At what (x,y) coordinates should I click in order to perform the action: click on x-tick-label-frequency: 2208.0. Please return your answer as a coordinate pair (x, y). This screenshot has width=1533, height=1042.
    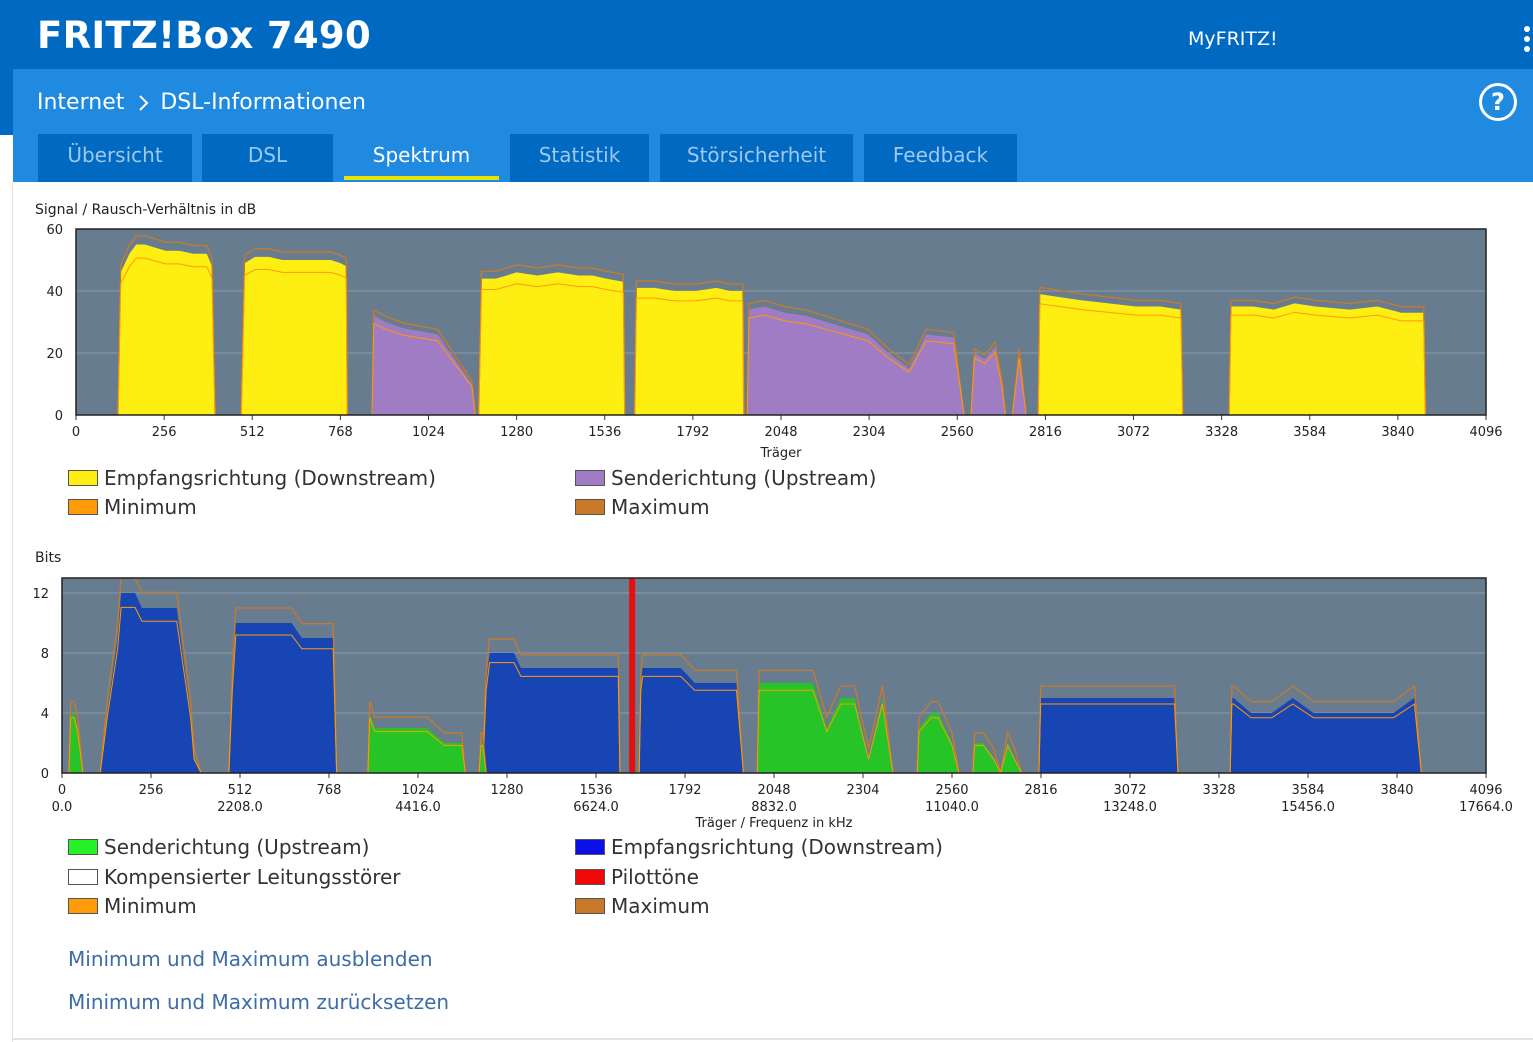
    Looking at the image, I should click on (240, 807).